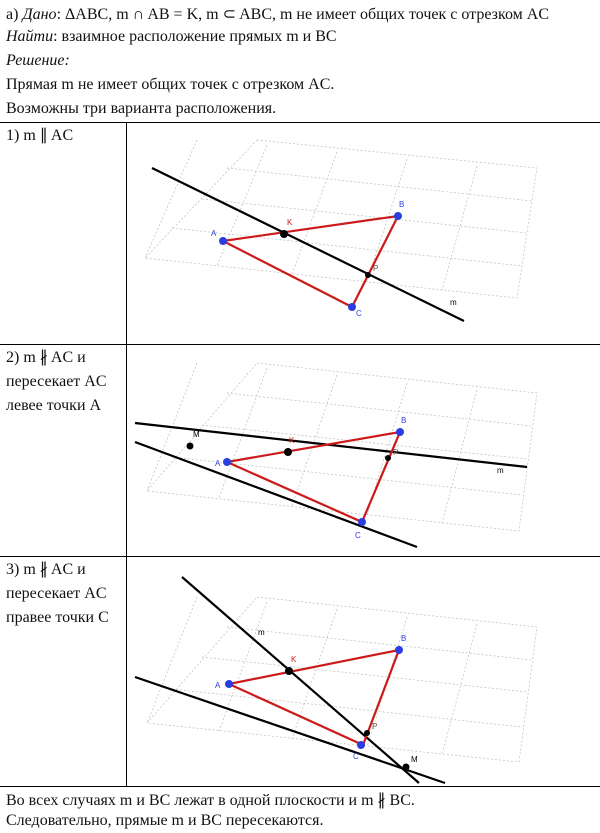 The height and width of the screenshot is (833, 600). I want to click on case-2-line-2: пересекает AC, so click(56, 381).